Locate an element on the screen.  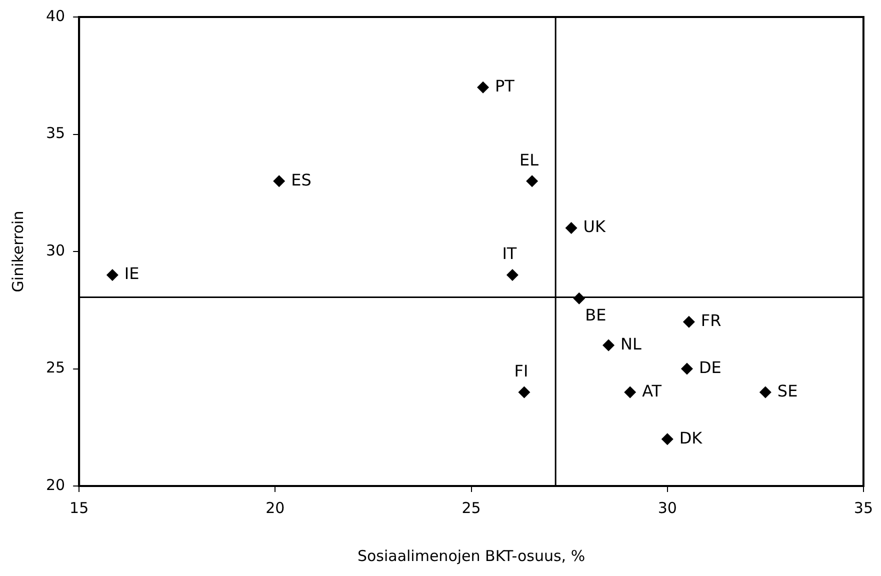
annotation: AT is located at coordinates (652, 390).